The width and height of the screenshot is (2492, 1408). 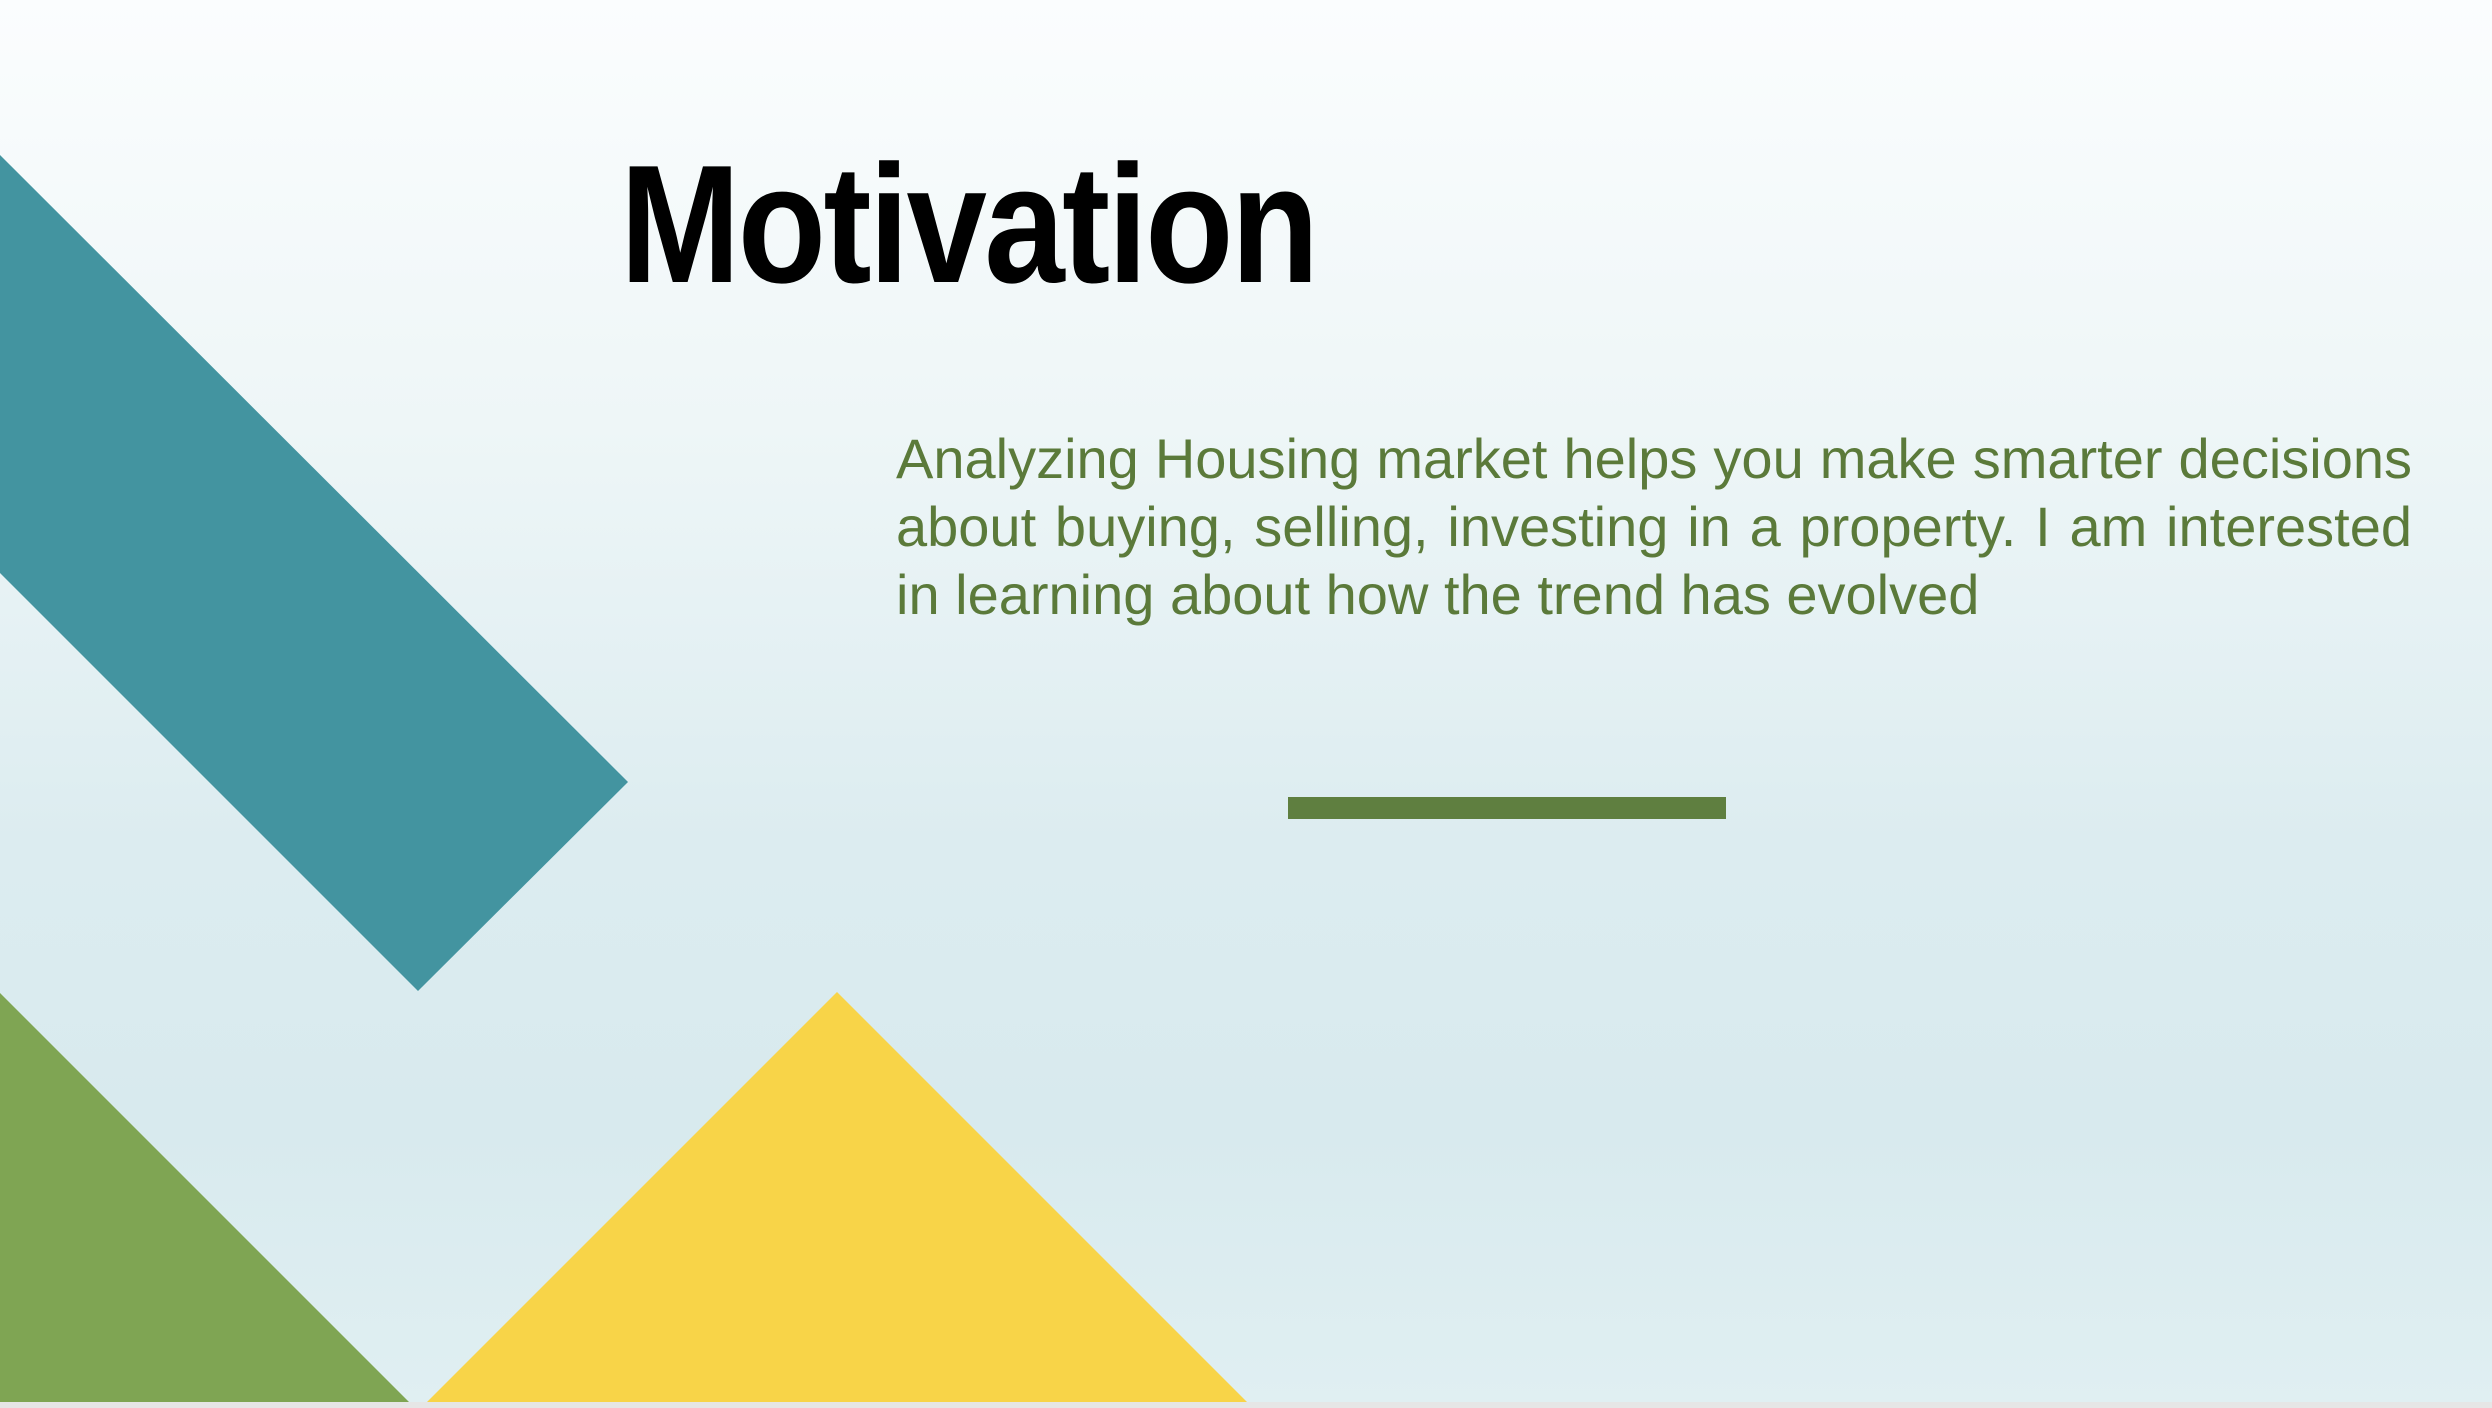 What do you see at coordinates (1246, 1405) in the screenshot?
I see `slide-bottom-edge` at bounding box center [1246, 1405].